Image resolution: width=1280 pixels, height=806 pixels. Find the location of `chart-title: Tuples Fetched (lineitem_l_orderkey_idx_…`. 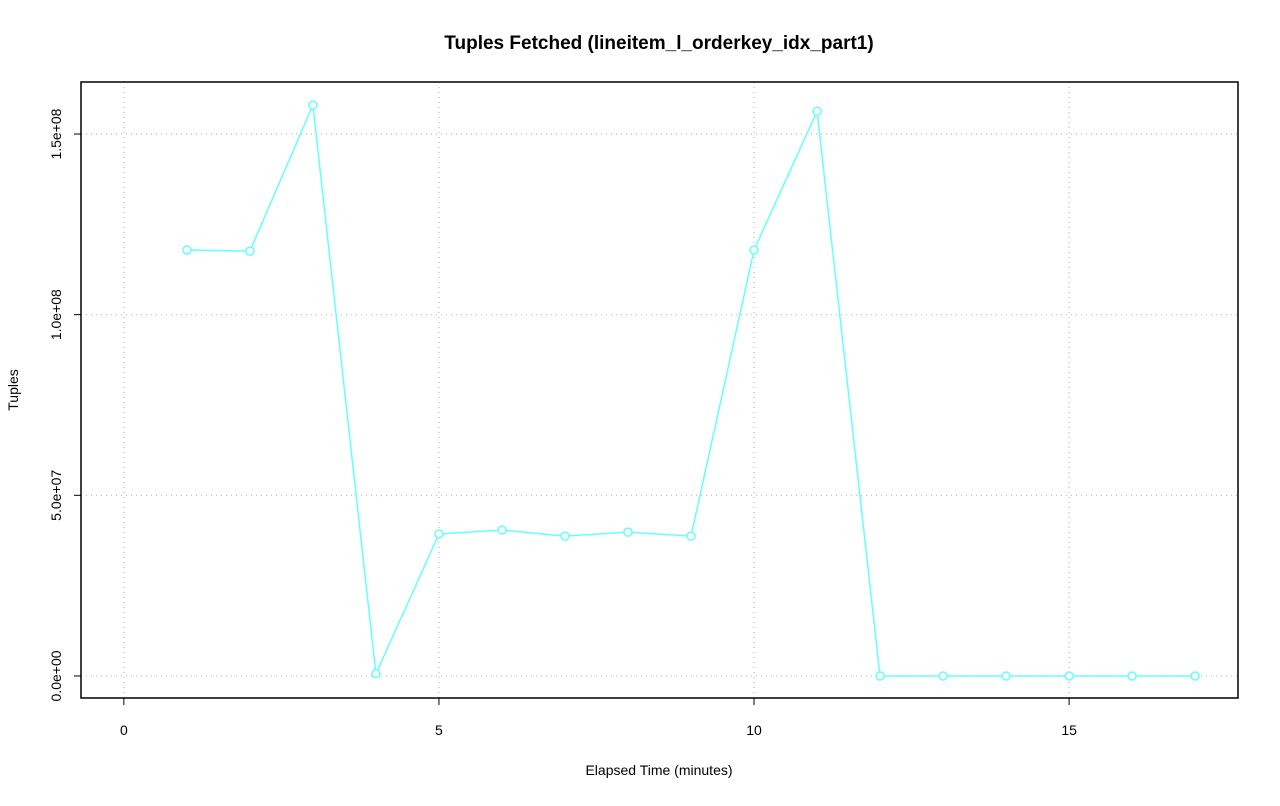

chart-title: Tuples Fetched (lineitem_l_orderkey_idx_… is located at coordinates (658, 43).